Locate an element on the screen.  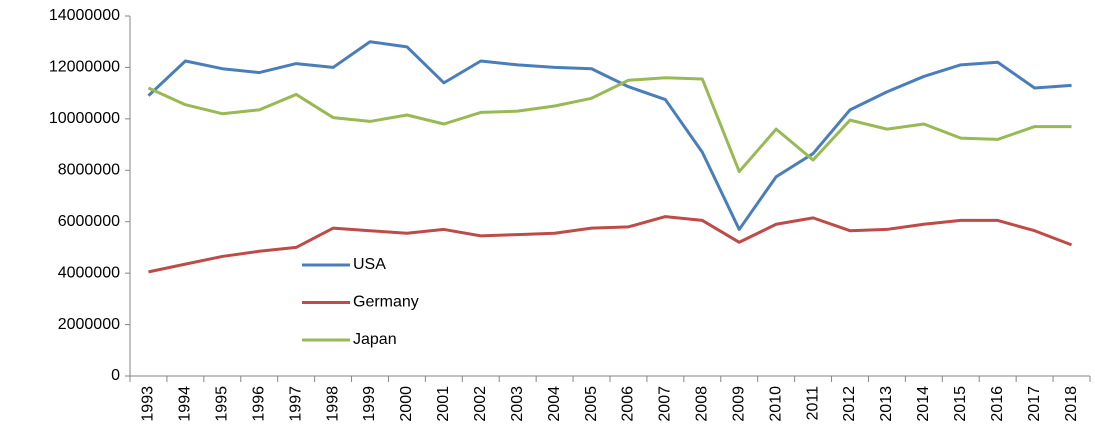
y-tick-label: 0 is located at coordinates (115, 375).